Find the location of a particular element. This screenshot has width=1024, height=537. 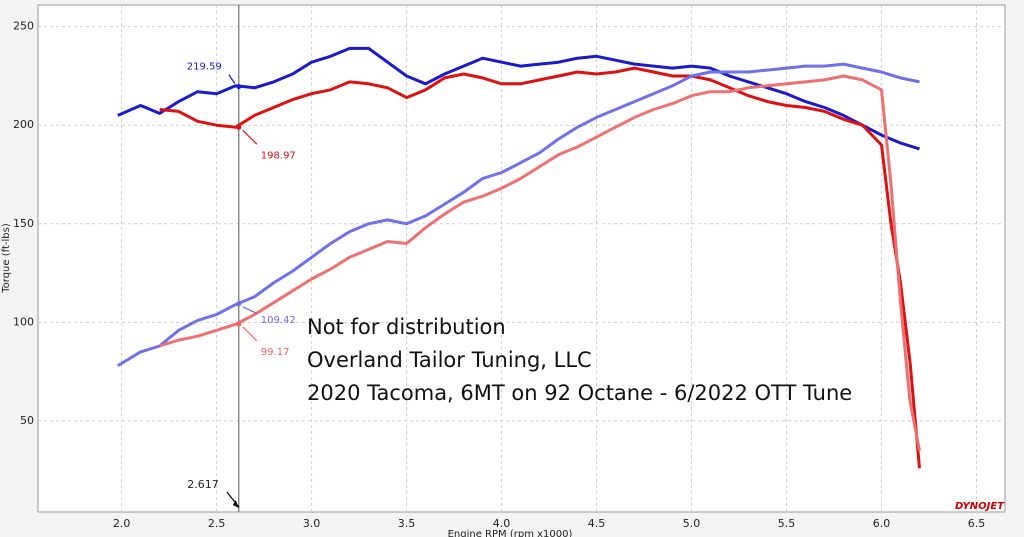

x-tick-label: 2.0 is located at coordinates (122, 523).